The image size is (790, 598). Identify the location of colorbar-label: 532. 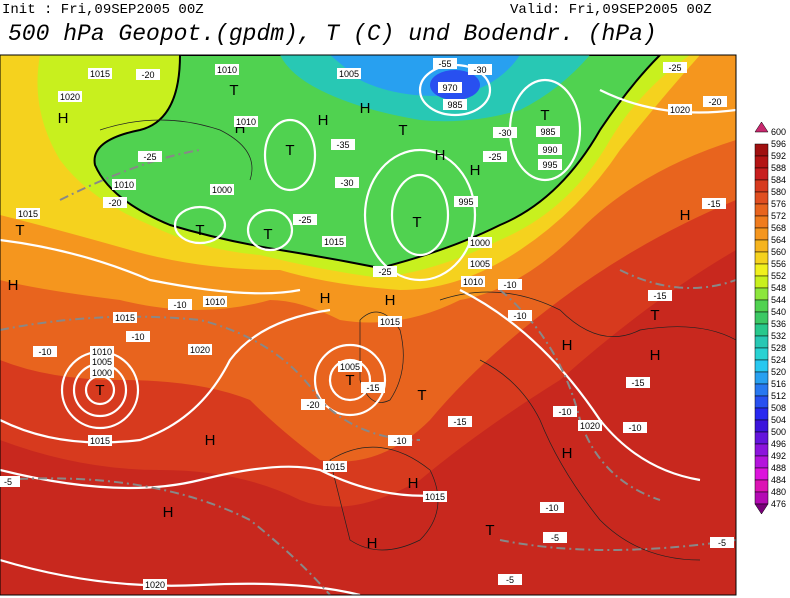
(778, 336).